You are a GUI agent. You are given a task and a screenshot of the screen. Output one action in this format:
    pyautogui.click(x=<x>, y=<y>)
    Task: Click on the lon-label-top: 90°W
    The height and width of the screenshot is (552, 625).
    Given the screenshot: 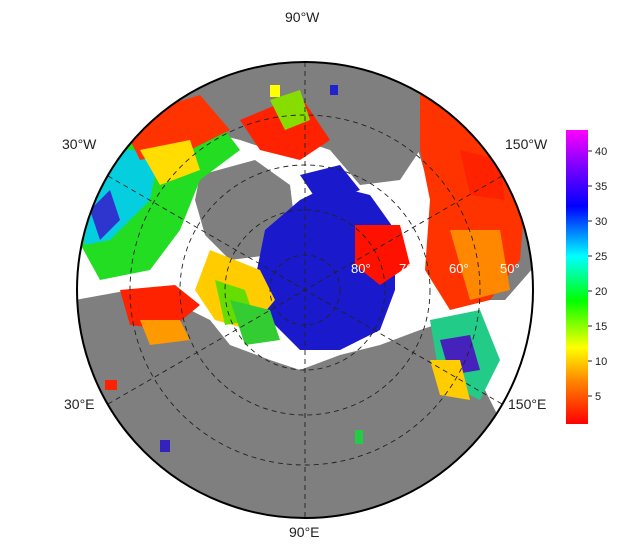 What is the action you would take?
    pyautogui.click(x=302, y=17)
    